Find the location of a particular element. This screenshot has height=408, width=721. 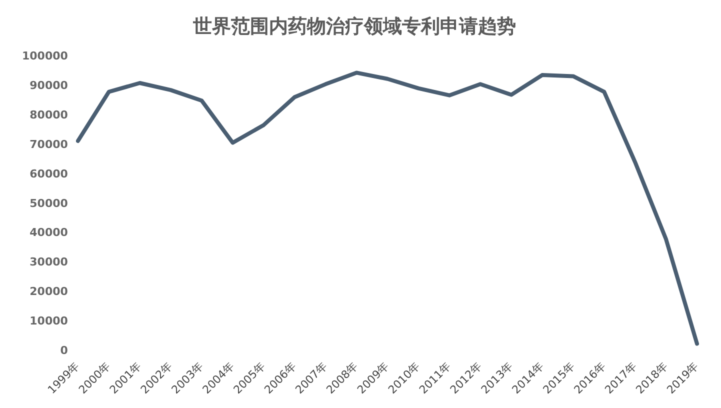

y-tick-label: 40000 is located at coordinates (49, 233).